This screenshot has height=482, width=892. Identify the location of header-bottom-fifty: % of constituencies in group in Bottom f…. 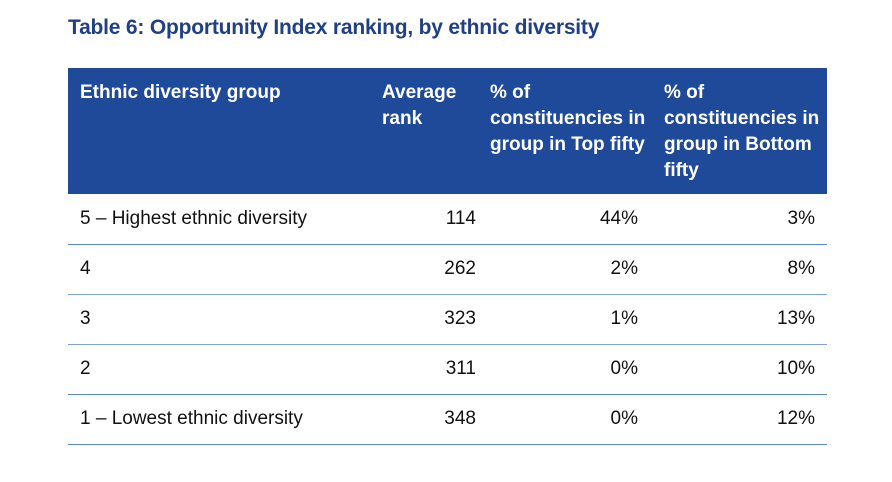
(740, 131).